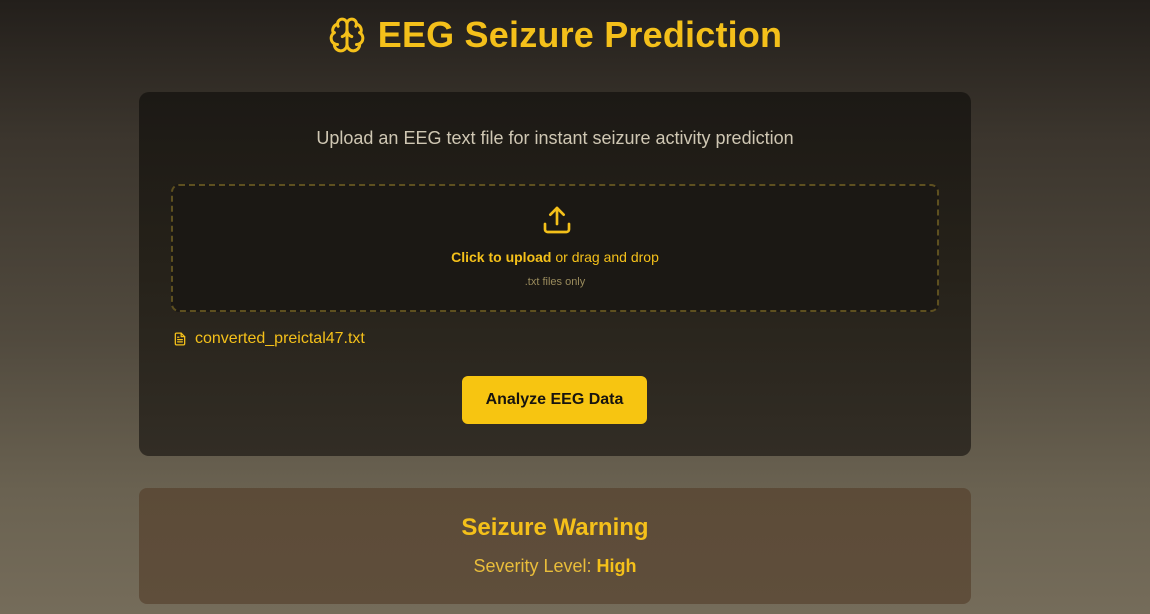 This screenshot has height=614, width=1150. What do you see at coordinates (616, 566) in the screenshot?
I see `severity-value: High` at bounding box center [616, 566].